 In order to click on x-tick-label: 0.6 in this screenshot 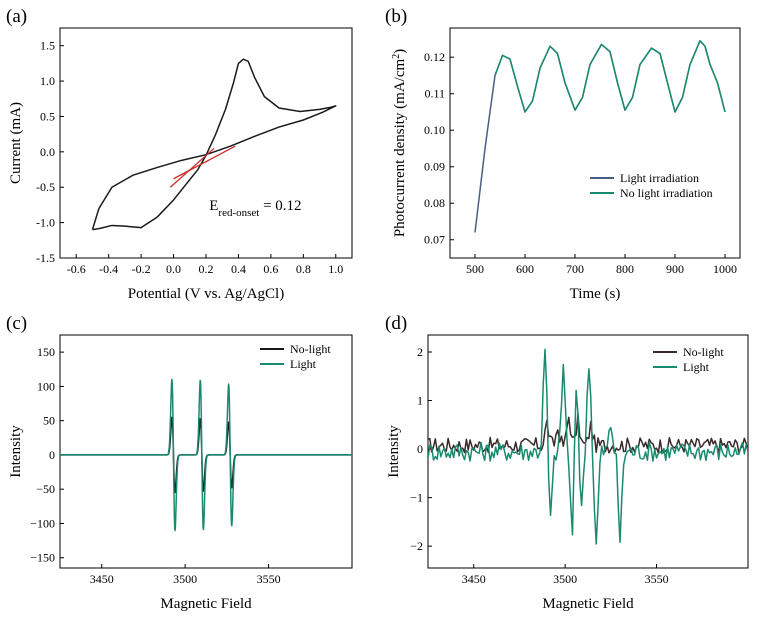, I will do `click(270, 269)`.